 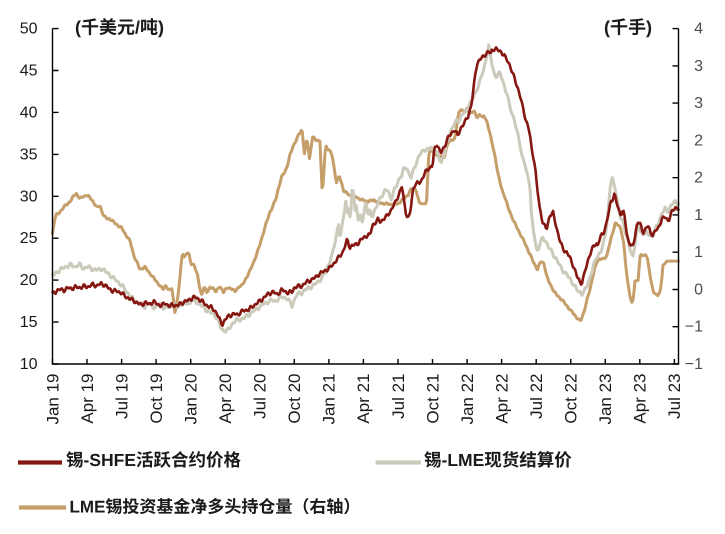 I want to click on svg-text: Jul 23, so click(x=674, y=396).